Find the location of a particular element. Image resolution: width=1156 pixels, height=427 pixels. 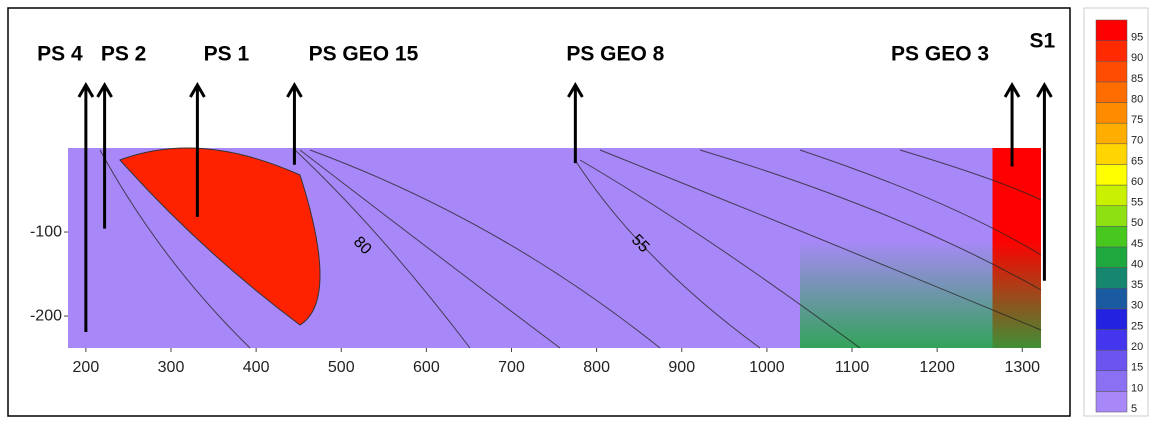

colorbar-tick-label: 70 is located at coordinates (1137, 141).